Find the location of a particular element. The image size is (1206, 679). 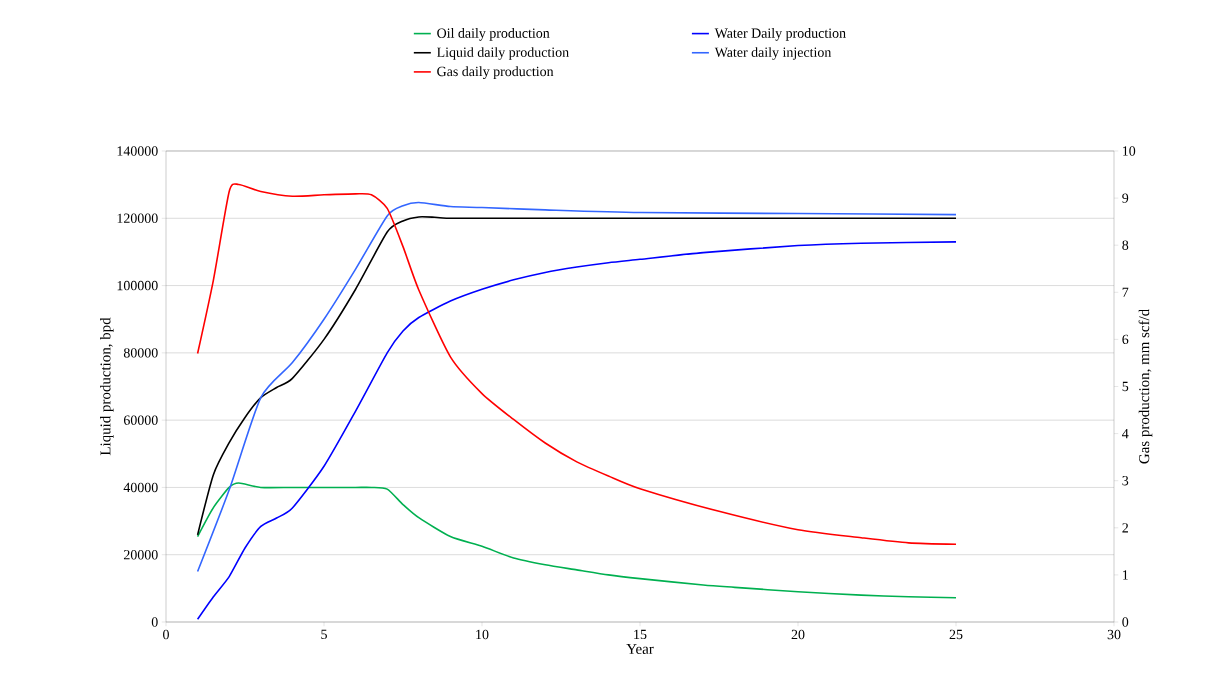

y2-tick-label: 5 is located at coordinates (1125, 386).